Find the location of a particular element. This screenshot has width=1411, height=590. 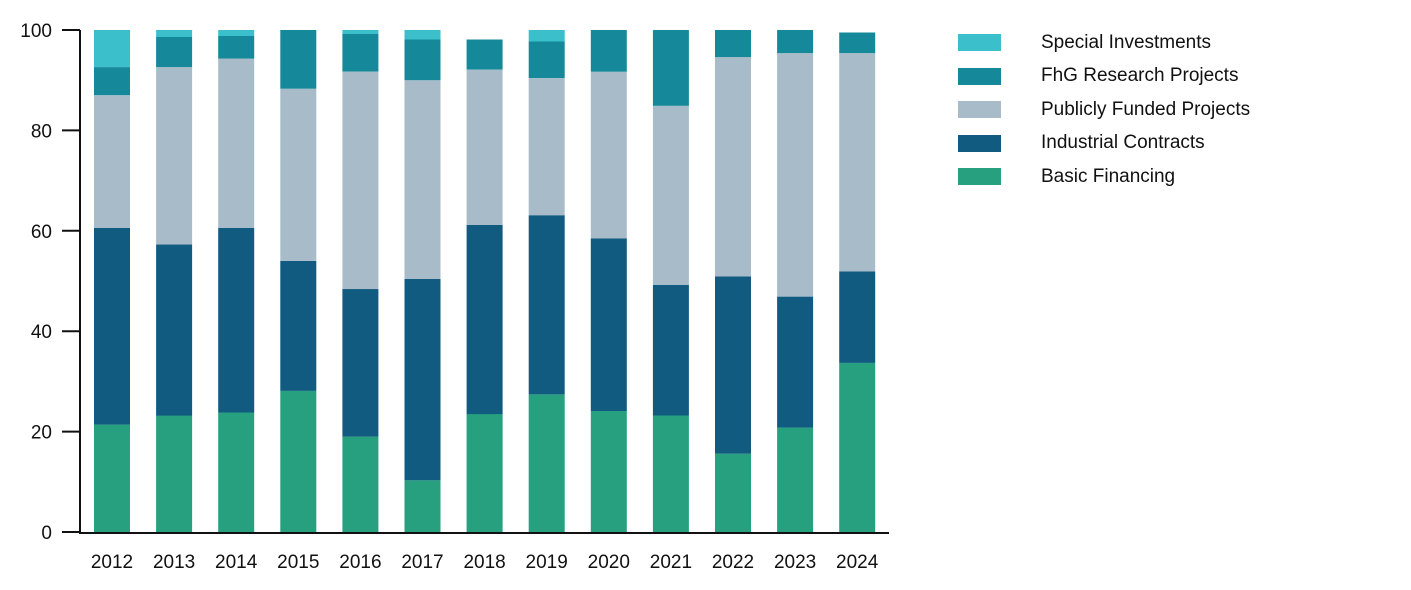

x-tick-label: 2024 is located at coordinates (857, 562).